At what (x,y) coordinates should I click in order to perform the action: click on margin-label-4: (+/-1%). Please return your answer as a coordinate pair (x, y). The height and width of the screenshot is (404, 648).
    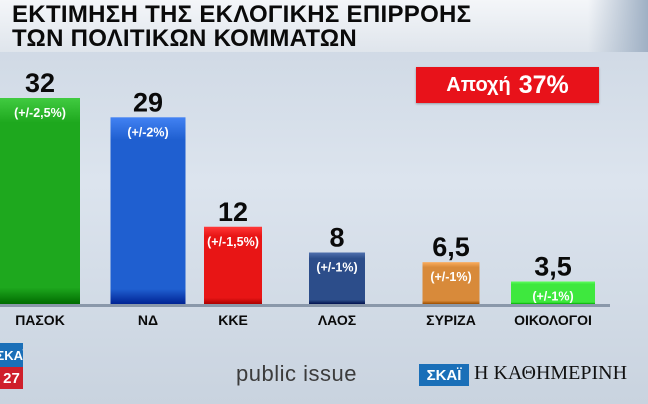
    Looking at the image, I should click on (450, 277).